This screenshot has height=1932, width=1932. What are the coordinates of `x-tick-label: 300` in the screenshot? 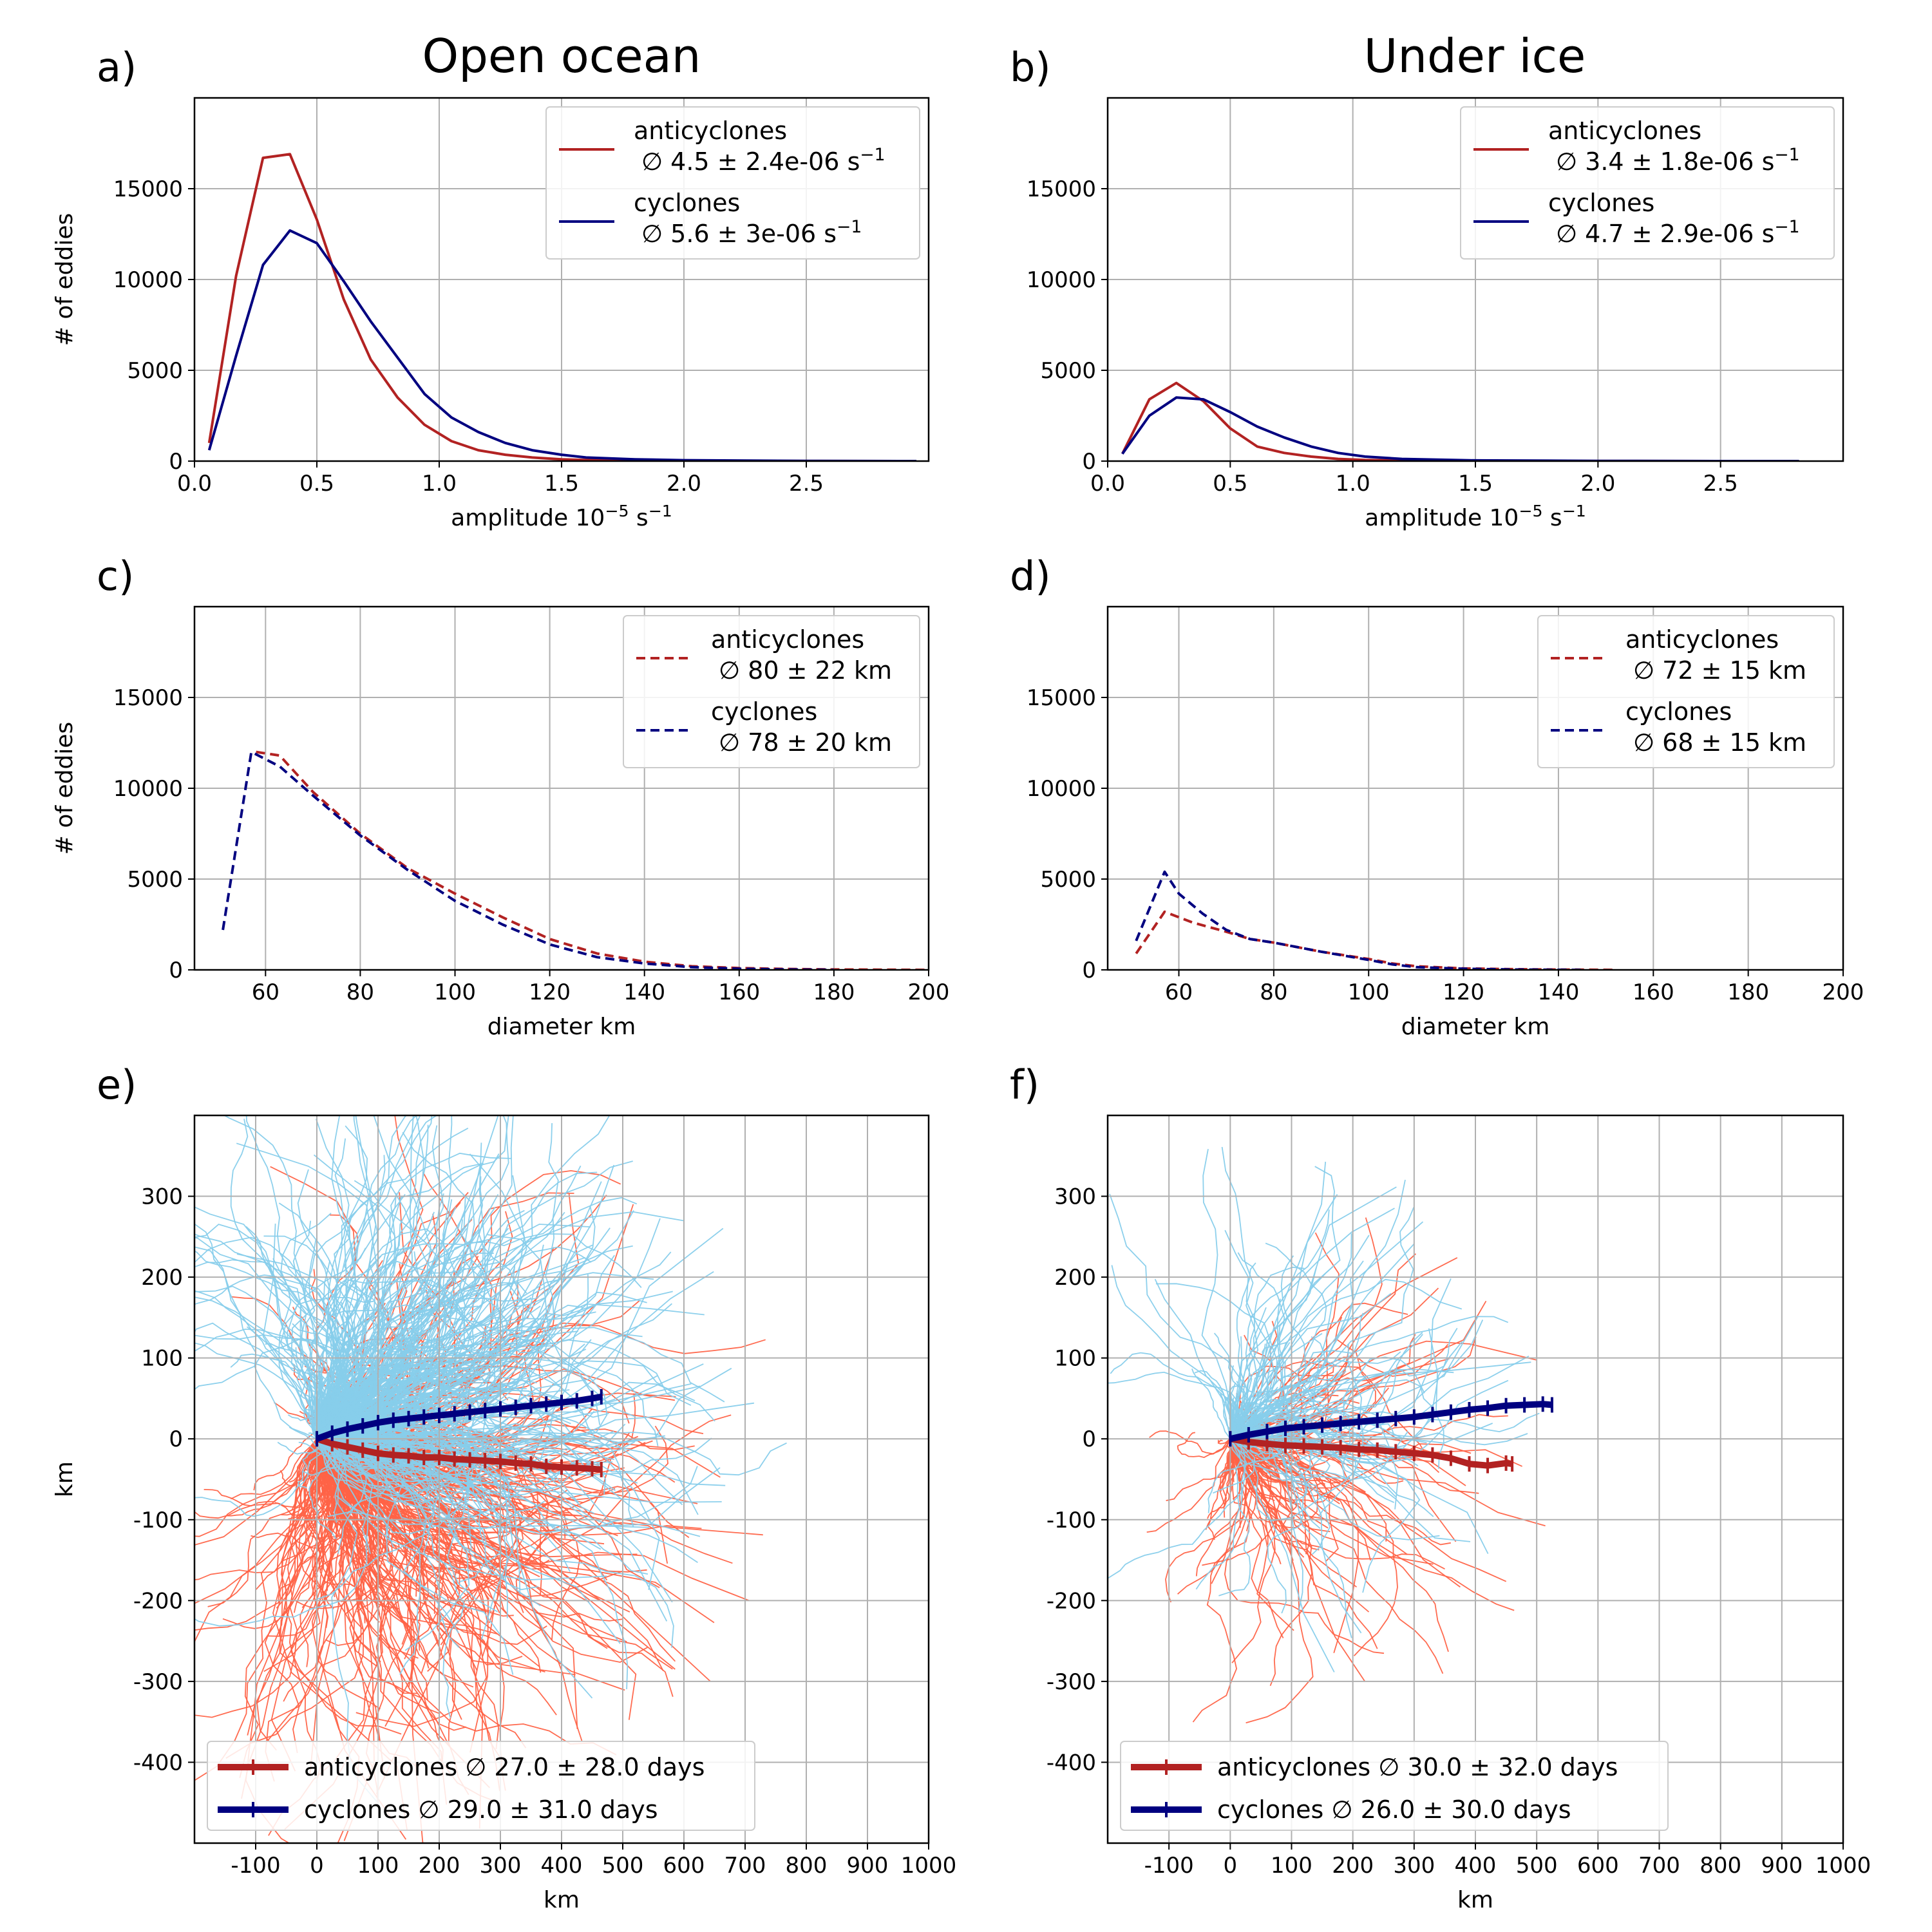 It's located at (501, 1866).